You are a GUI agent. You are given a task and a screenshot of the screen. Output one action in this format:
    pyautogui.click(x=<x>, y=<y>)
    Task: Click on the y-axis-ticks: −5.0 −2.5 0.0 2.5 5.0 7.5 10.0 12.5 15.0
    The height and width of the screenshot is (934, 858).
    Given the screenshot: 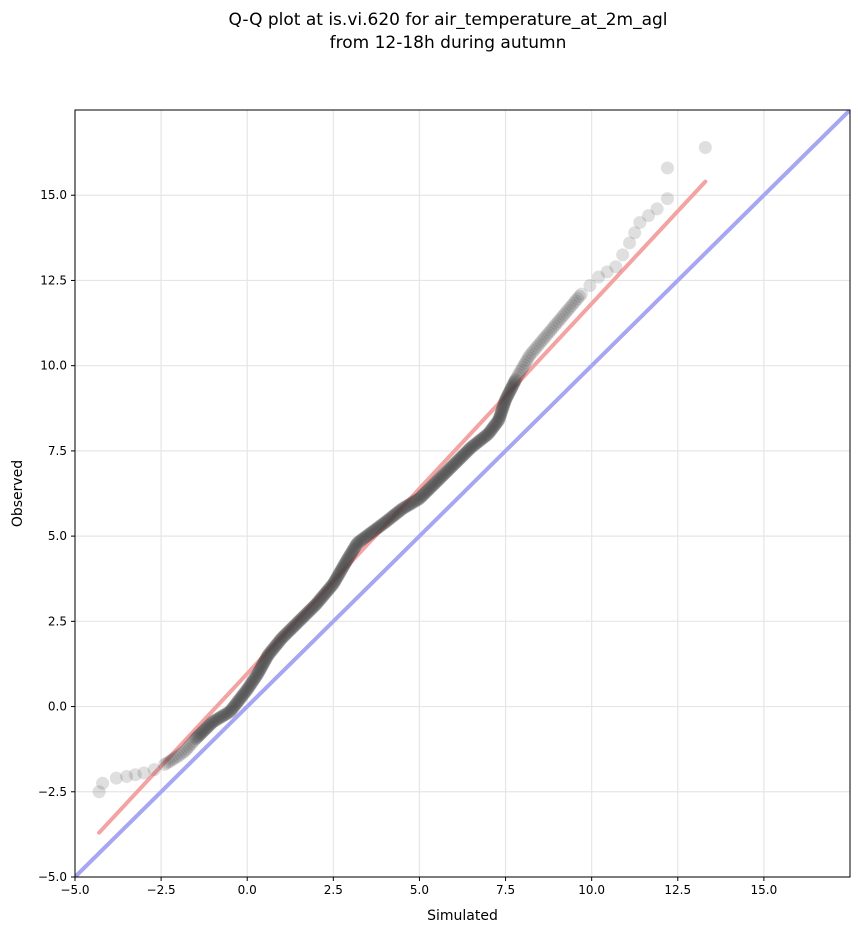 What is the action you would take?
    pyautogui.click(x=56, y=536)
    